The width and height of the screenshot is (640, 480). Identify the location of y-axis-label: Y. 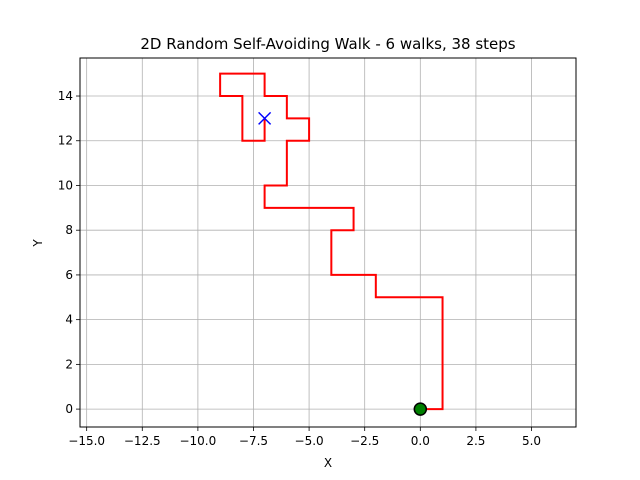
(38, 243).